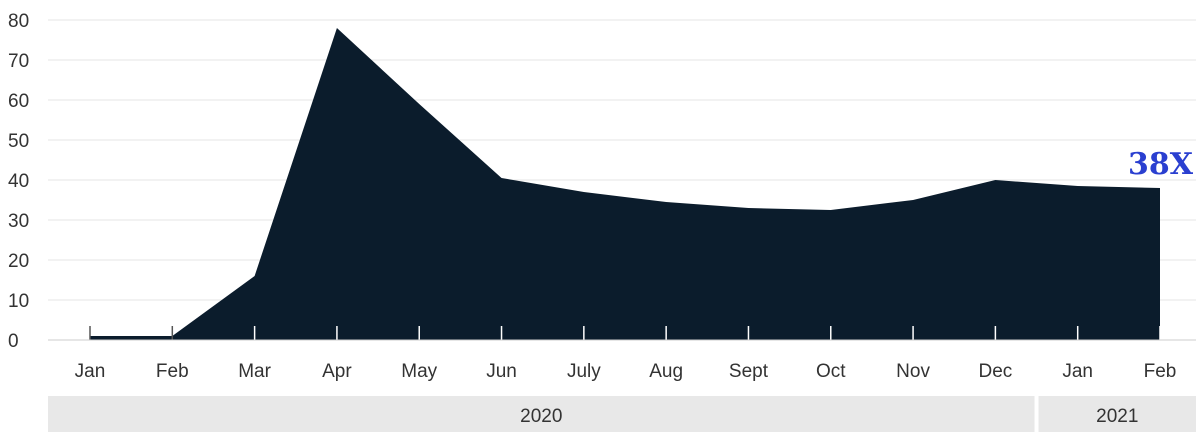 This screenshot has height=432, width=1196. I want to click on x-tick-label: Mar, so click(254, 371).